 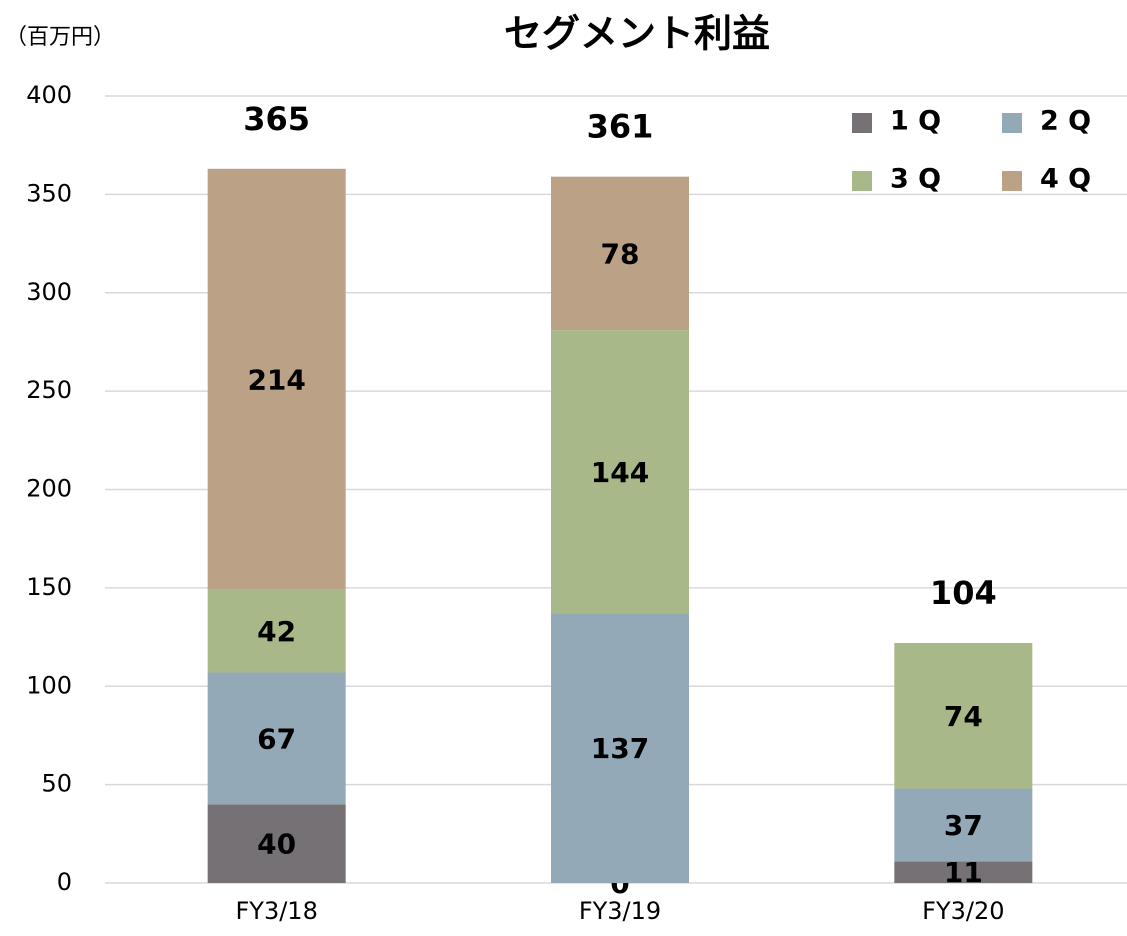 I want to click on y-tick-label: 400, so click(x=49, y=95).